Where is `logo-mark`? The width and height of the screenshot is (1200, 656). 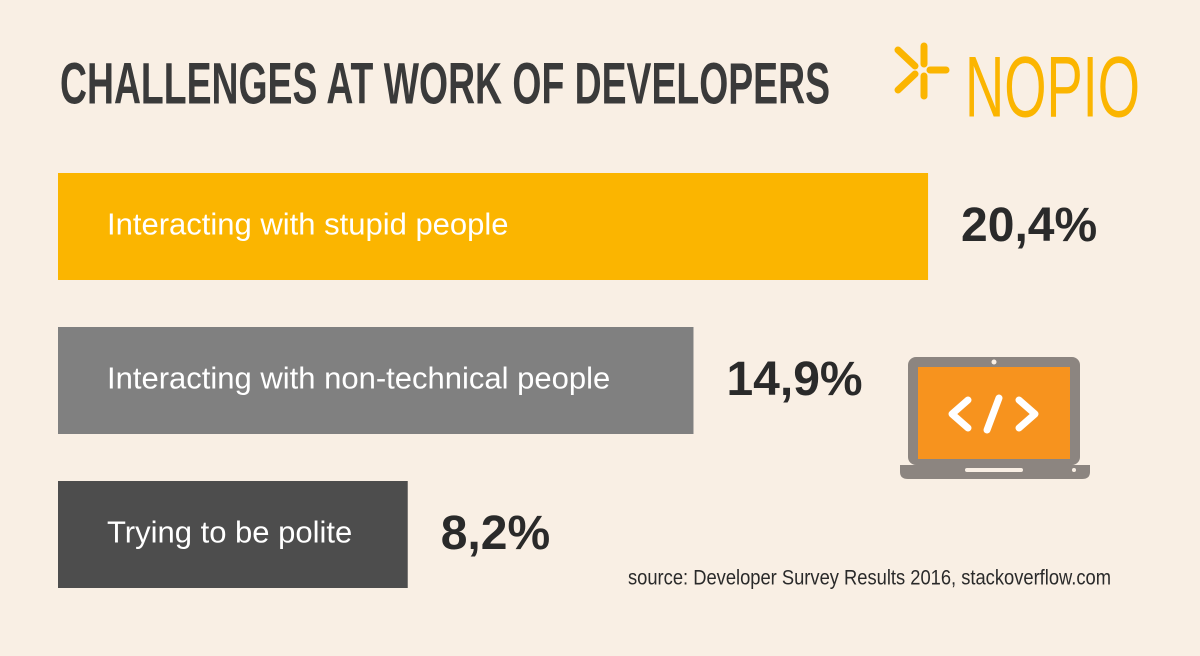 logo-mark is located at coordinates (922, 71).